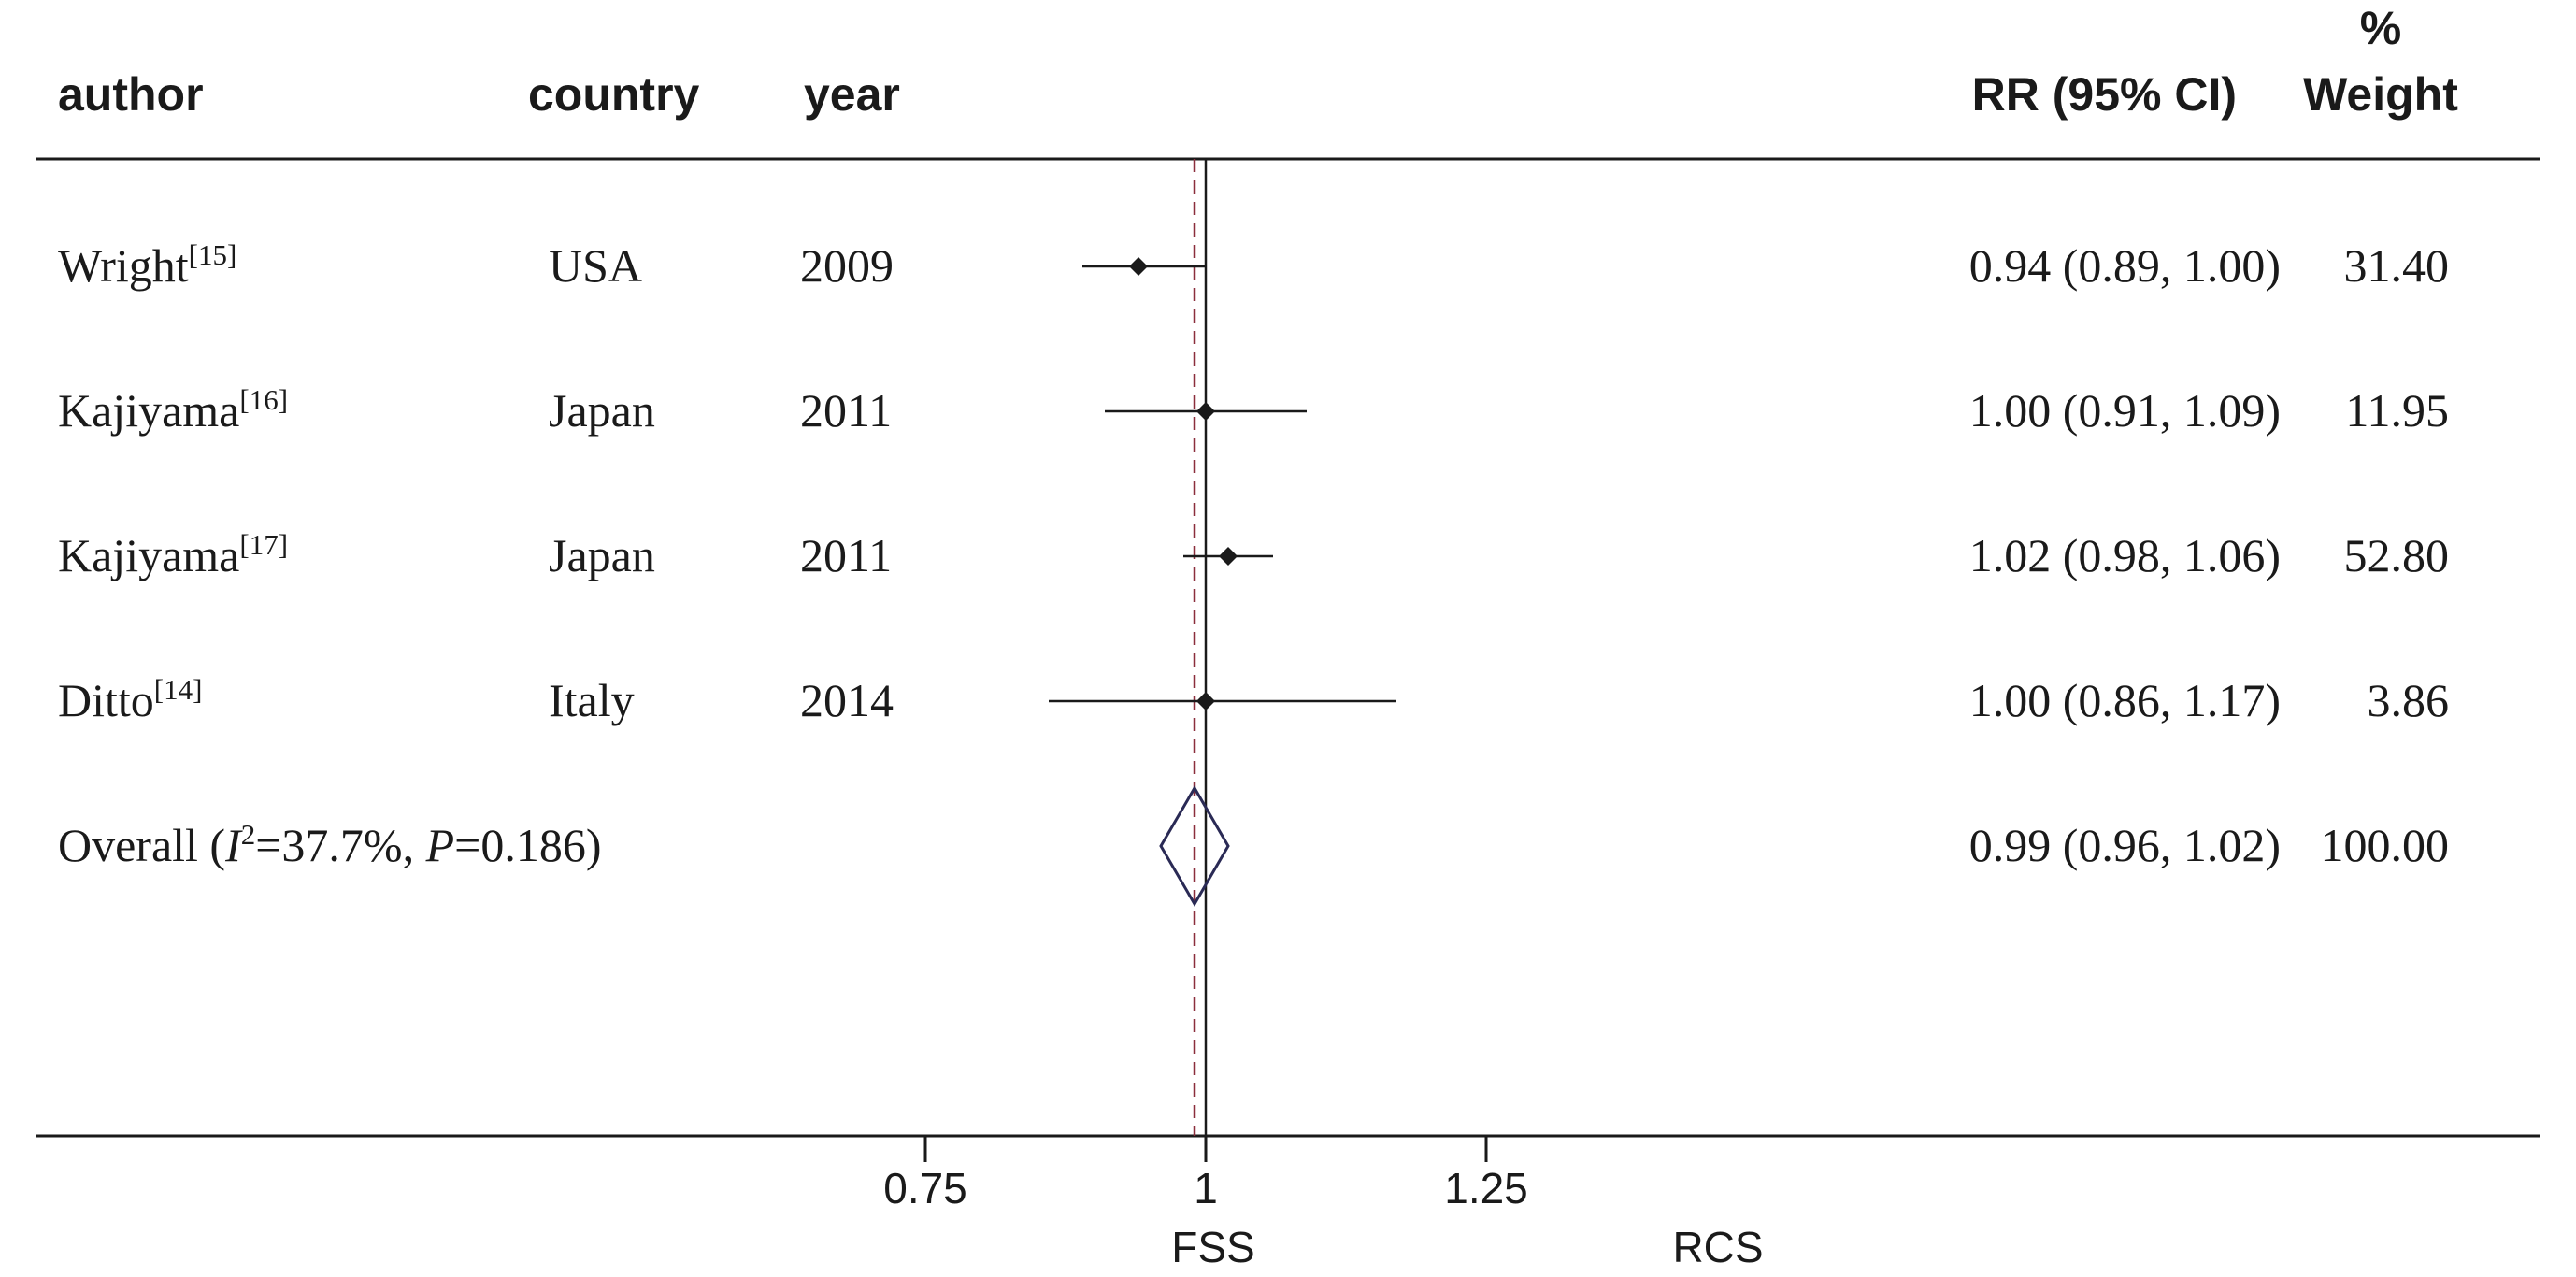  What do you see at coordinates (2409, 700) in the screenshot?
I see `study-weight: 3.86` at bounding box center [2409, 700].